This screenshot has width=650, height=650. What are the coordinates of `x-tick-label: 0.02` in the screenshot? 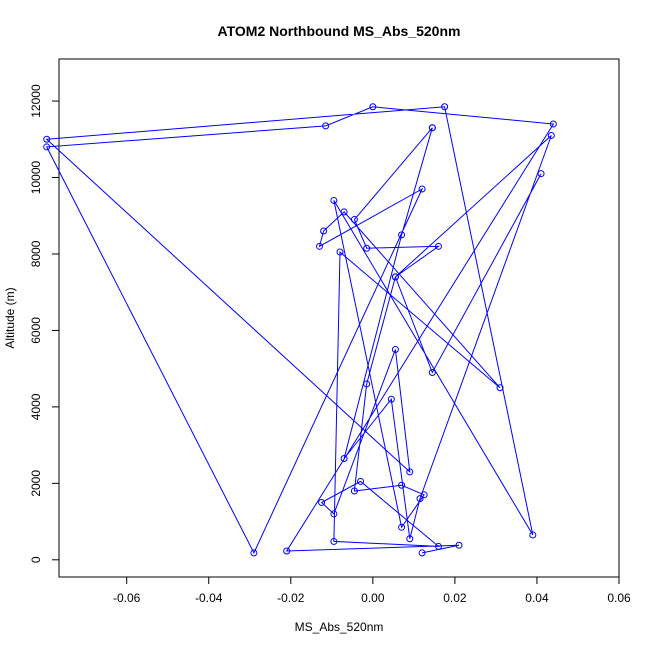 It's located at (455, 598).